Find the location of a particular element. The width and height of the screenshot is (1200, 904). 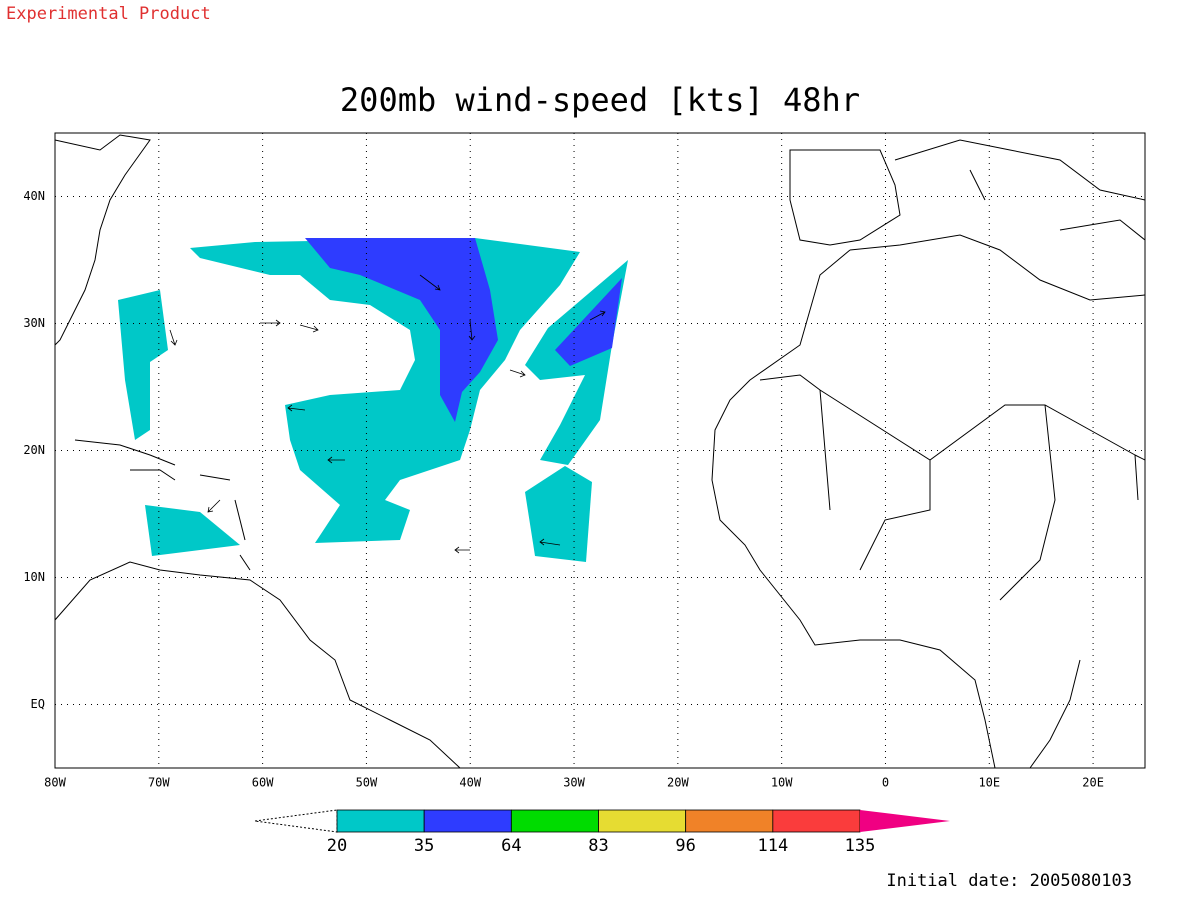

colorbar: 20 35 64 83 96 114 135 is located at coordinates (602, 832).